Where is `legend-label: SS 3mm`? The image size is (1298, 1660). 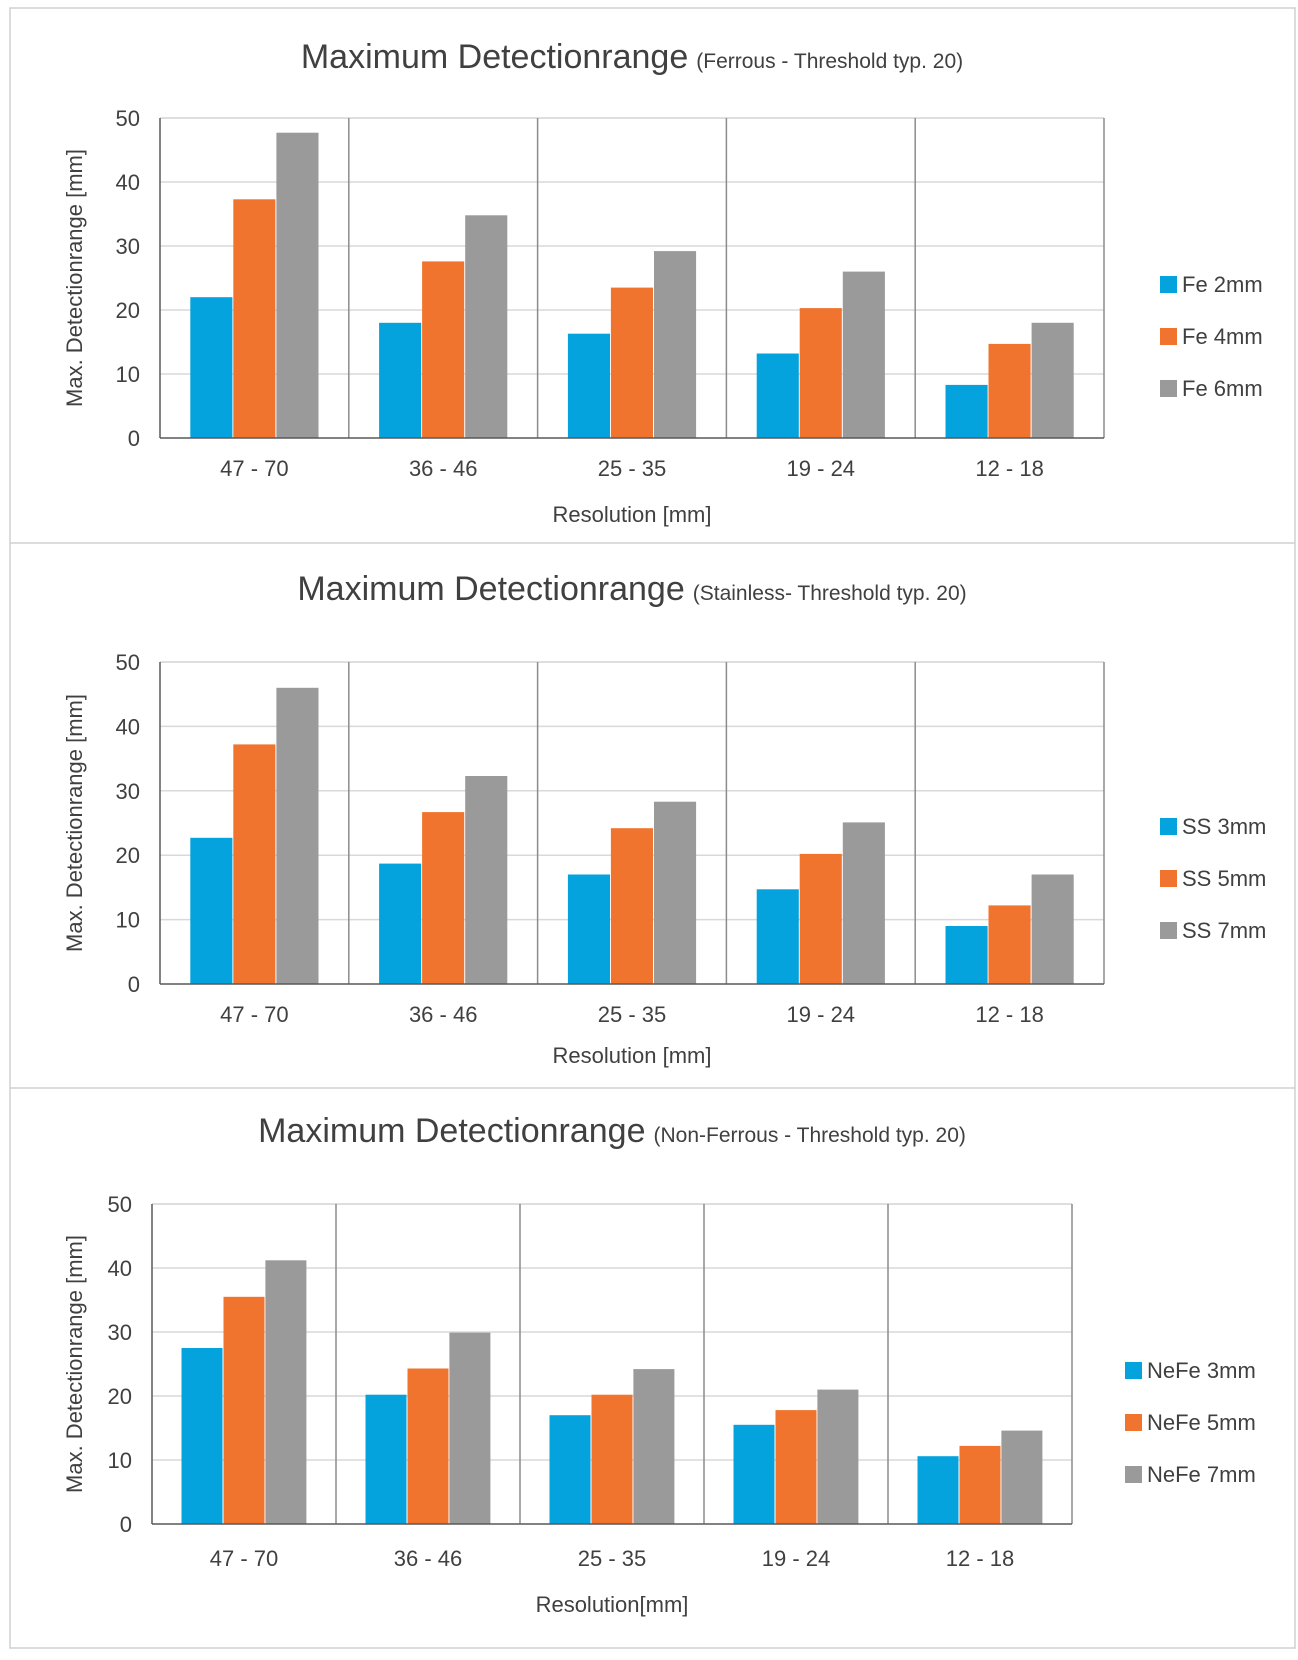
legend-label: SS 3mm is located at coordinates (1224, 826).